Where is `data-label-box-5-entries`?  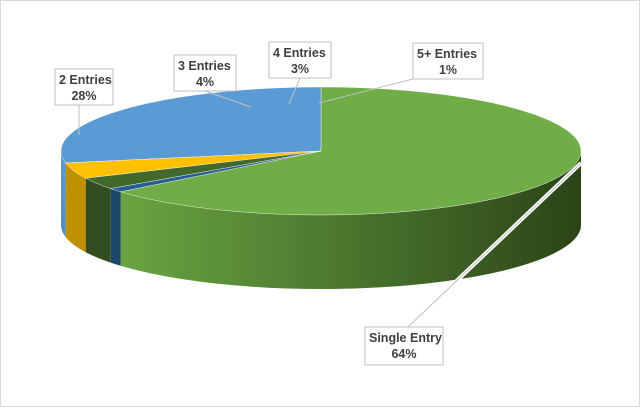
data-label-box-5-entries is located at coordinates (448, 61).